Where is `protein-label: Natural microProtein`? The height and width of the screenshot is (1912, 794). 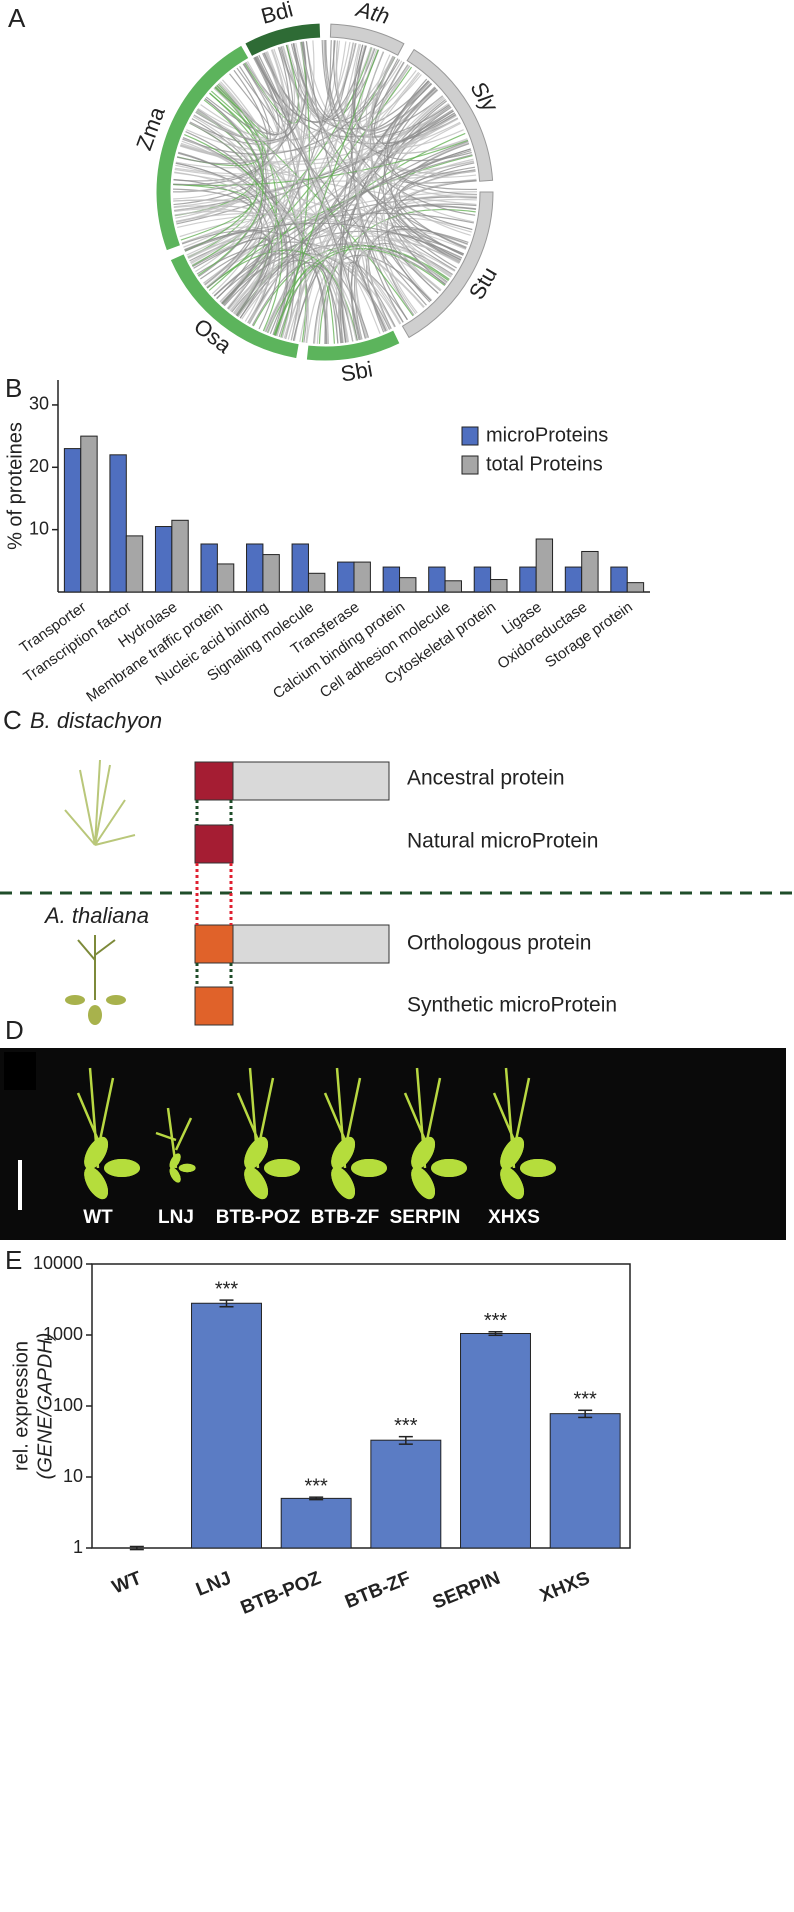
protein-label: Natural microProtein is located at coordinates (502, 841).